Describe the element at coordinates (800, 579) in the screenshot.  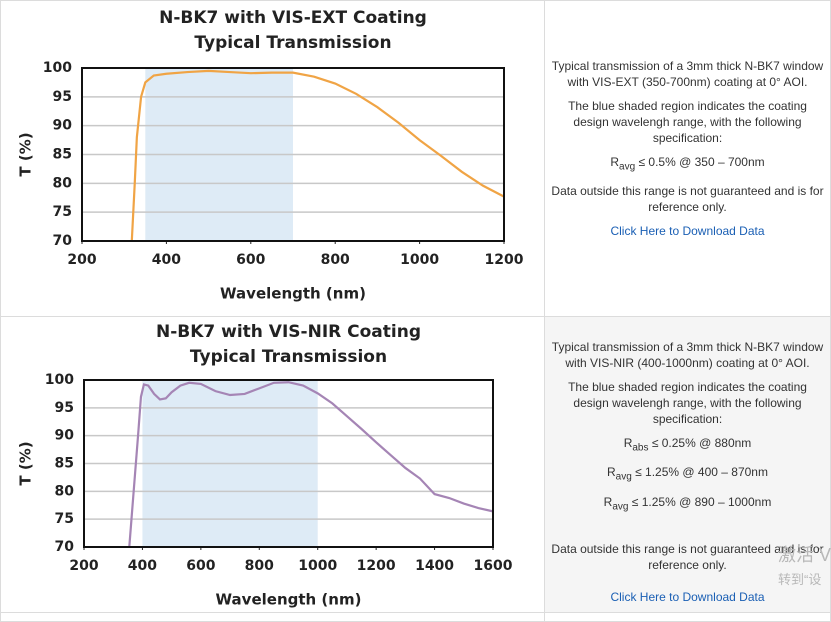
I see `watermark: 转到“设` at that location.